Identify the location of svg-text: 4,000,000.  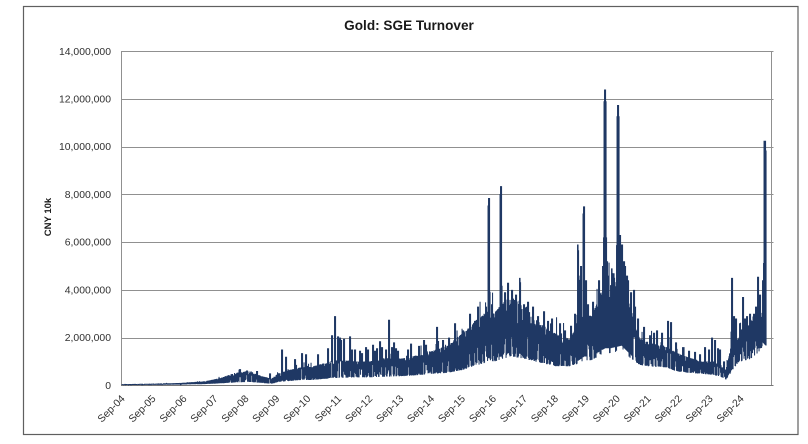
(88, 290).